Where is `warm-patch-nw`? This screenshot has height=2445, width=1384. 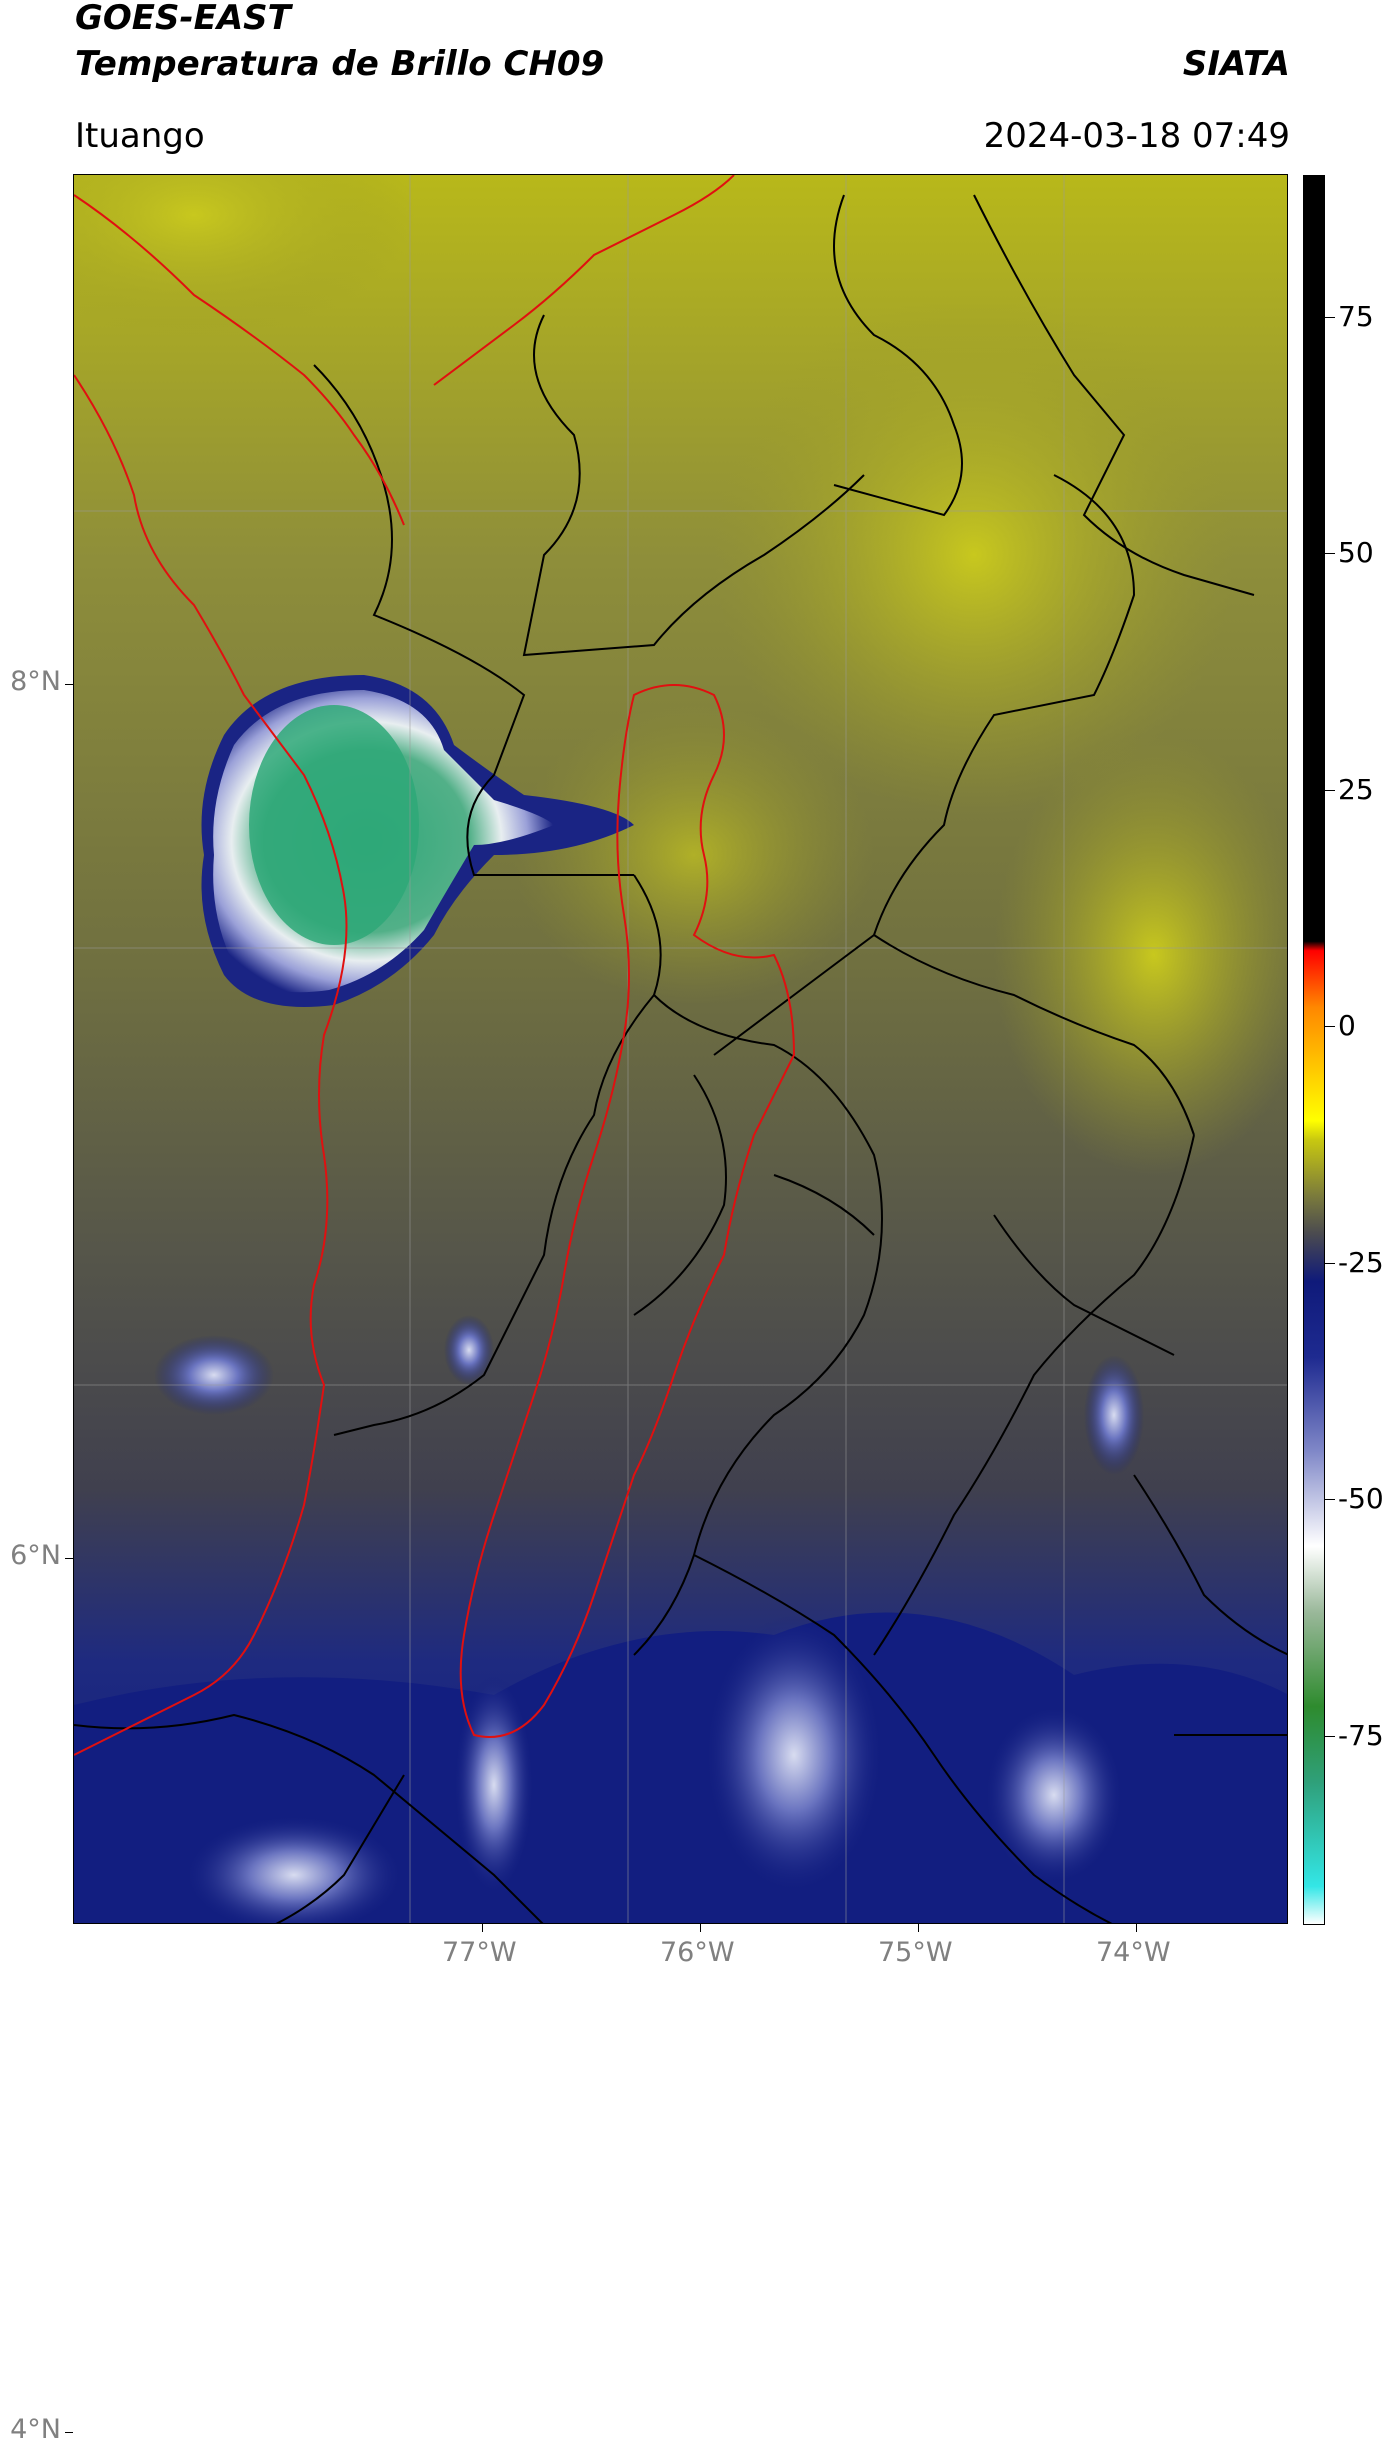 warm-patch-nw is located at coordinates (244, 255).